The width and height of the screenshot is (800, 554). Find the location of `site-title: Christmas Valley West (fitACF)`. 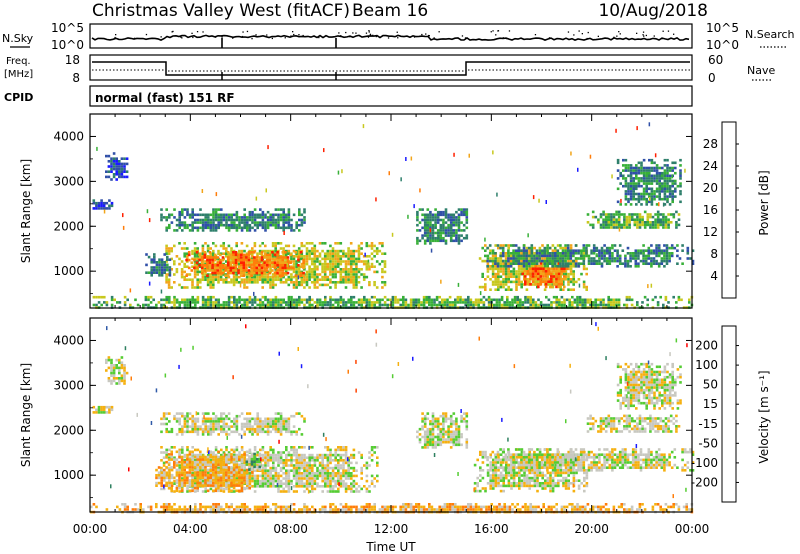

site-title: Christmas Valley West (fitACF) is located at coordinates (221, 11).